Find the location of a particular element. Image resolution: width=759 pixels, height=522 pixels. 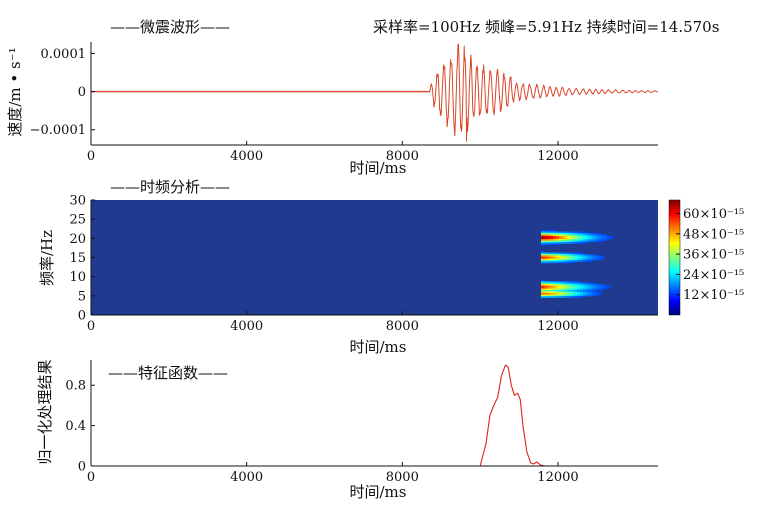

characteristic-x-tick-label: 0 is located at coordinates (91, 477).